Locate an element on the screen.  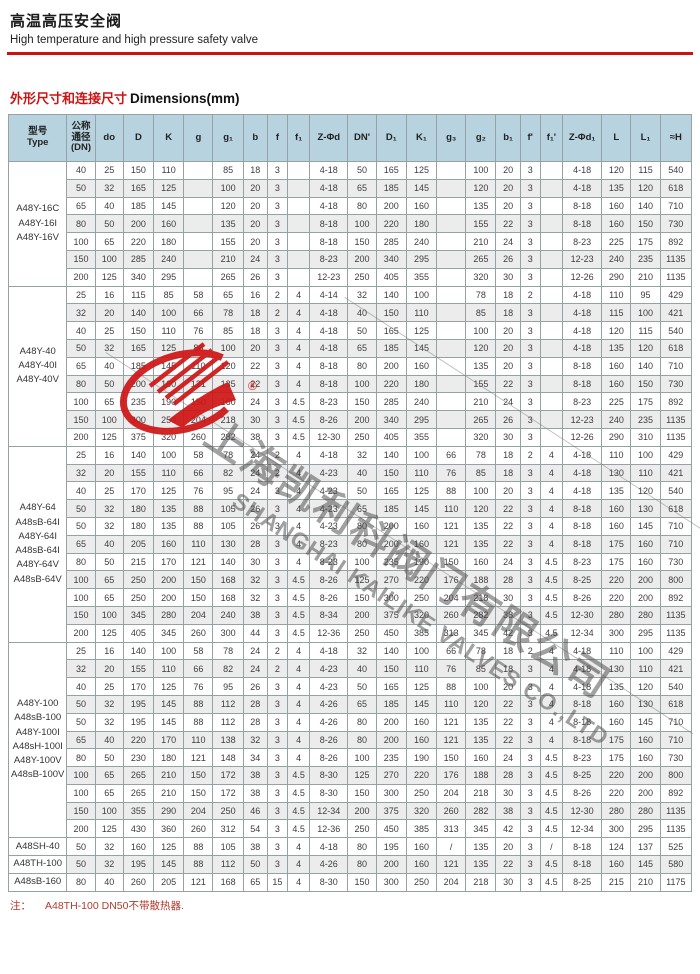
cell: 405 is located at coordinates (391, 277).